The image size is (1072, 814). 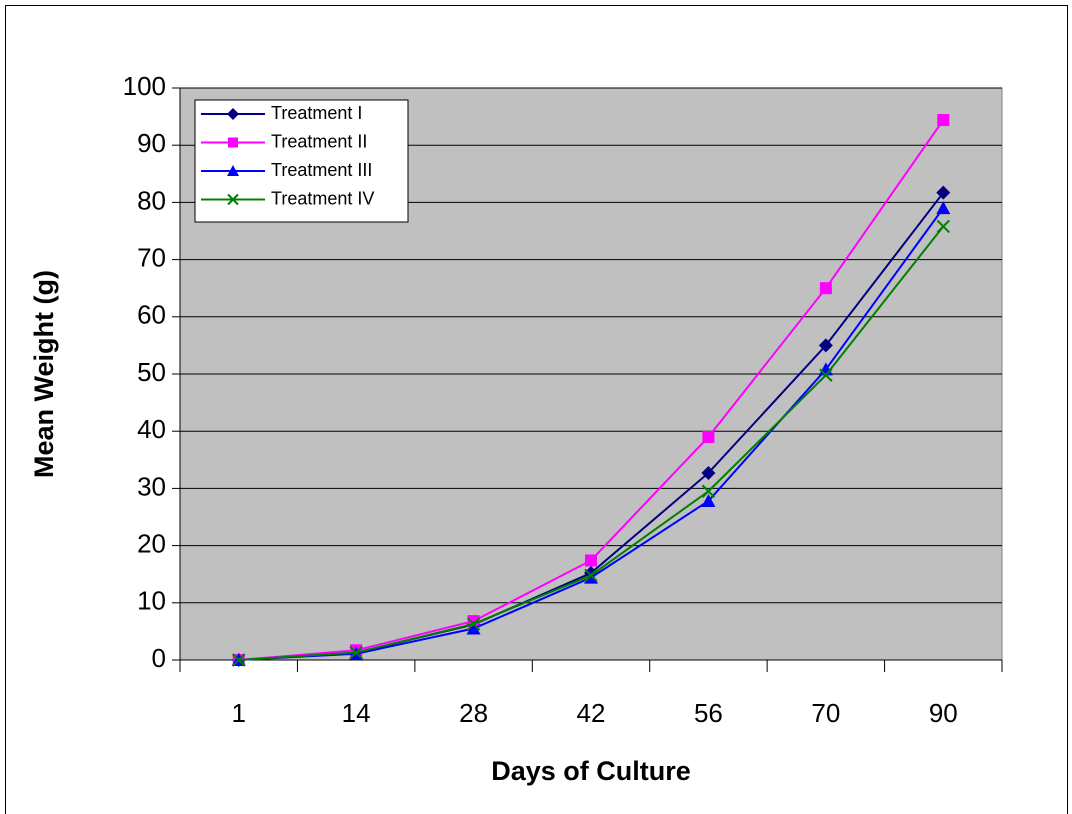 I want to click on legend-label: Treatment IV, so click(x=322, y=198).